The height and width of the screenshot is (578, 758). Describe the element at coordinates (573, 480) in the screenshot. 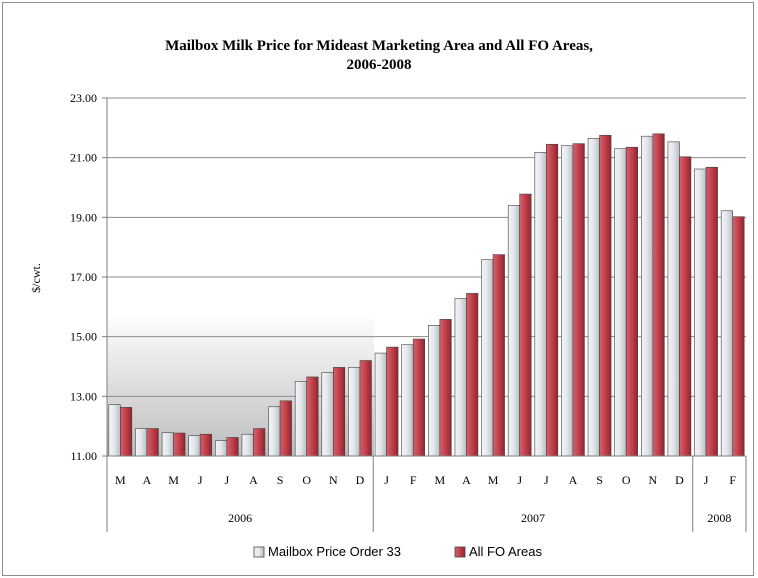

I see `x-tick-label-17: A` at that location.